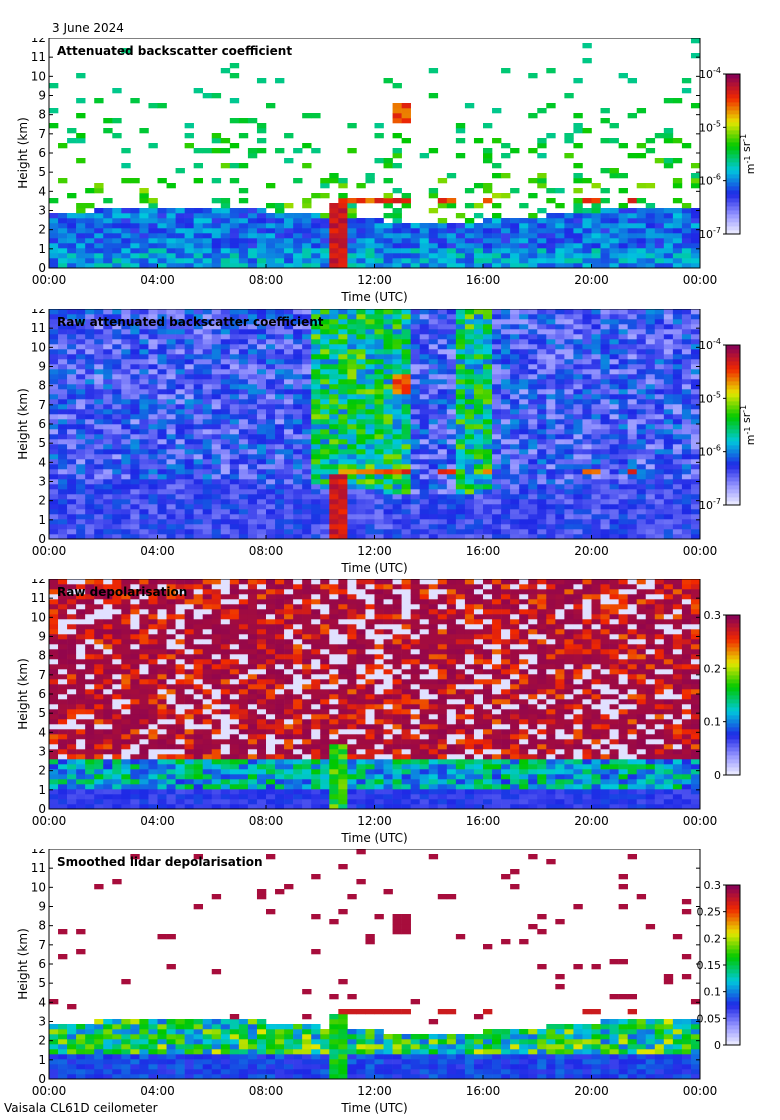 Image resolution: width=780 pixels, height=1120 pixels. Describe the element at coordinates (38, 41) in the screenshot. I see `y-tick-label: 12` at that location.